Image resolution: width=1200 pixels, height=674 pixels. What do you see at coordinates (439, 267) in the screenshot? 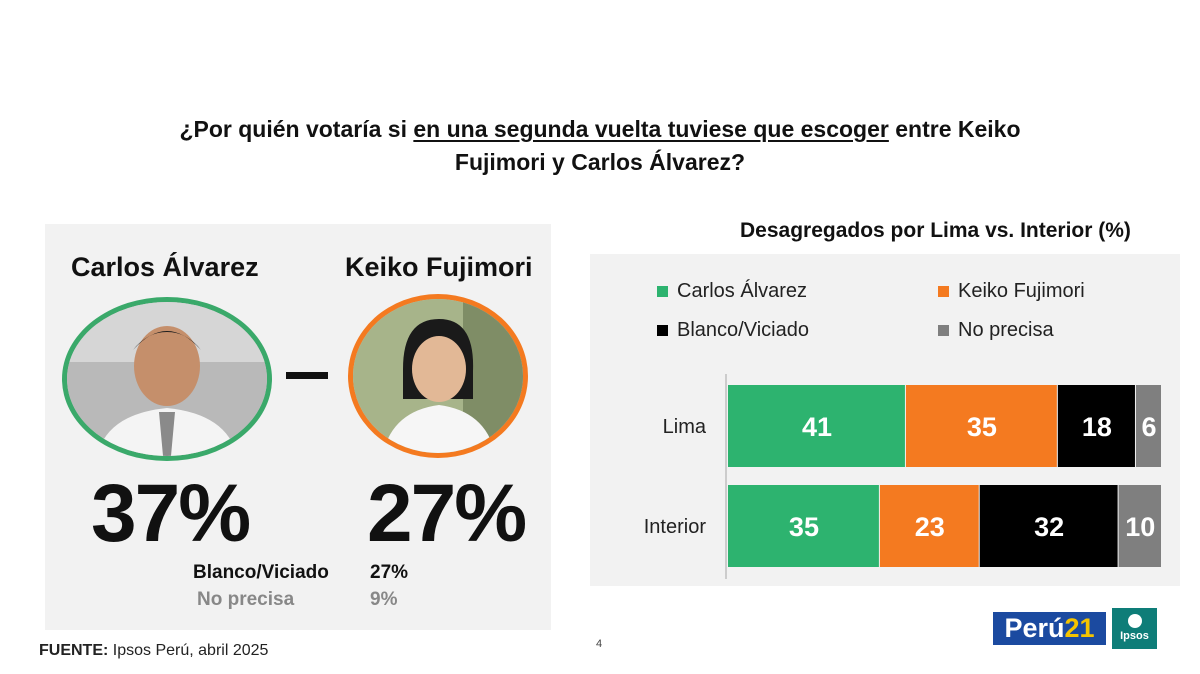
I see `candidate-name-fujimori: Keiko Fujimori` at bounding box center [439, 267].